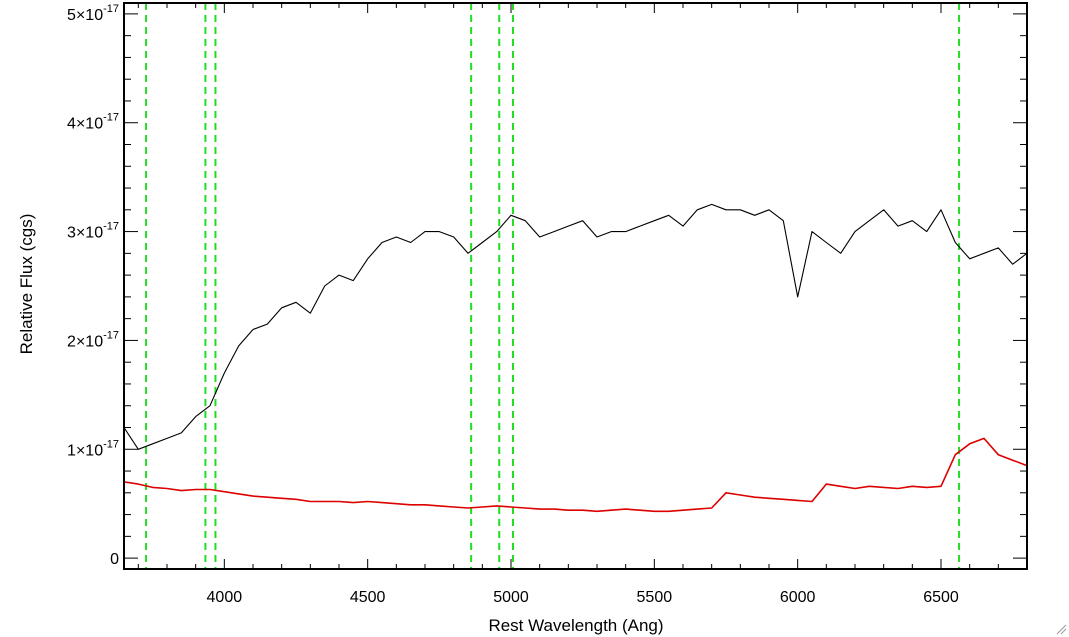  I want to click on x-tick-labels: 4000 4500 5000 5500 6000 6500, so click(583, 597).